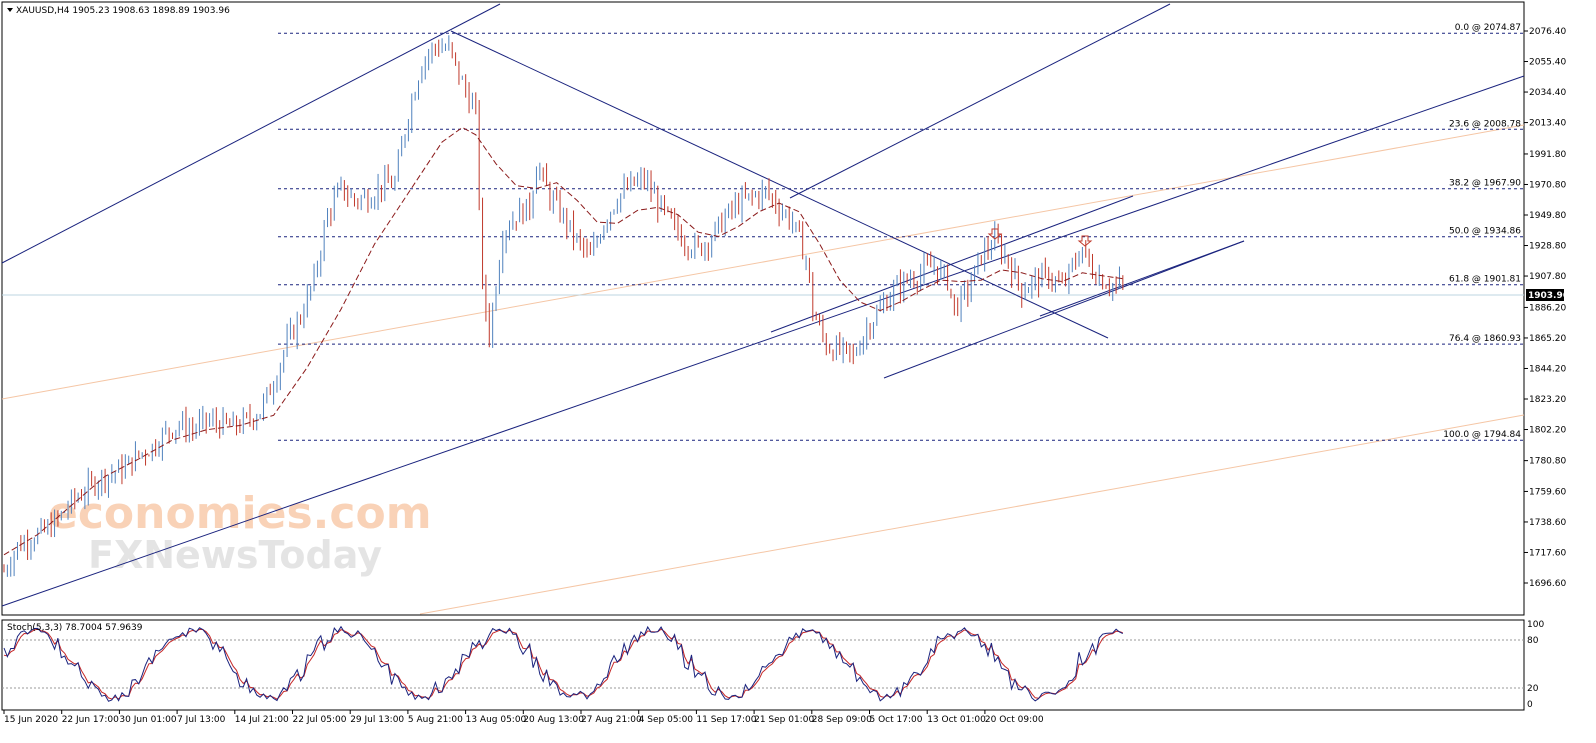 Image resolution: width=1596 pixels, height=743 pixels. I want to click on stoch-y-label: 20, so click(1533, 689).